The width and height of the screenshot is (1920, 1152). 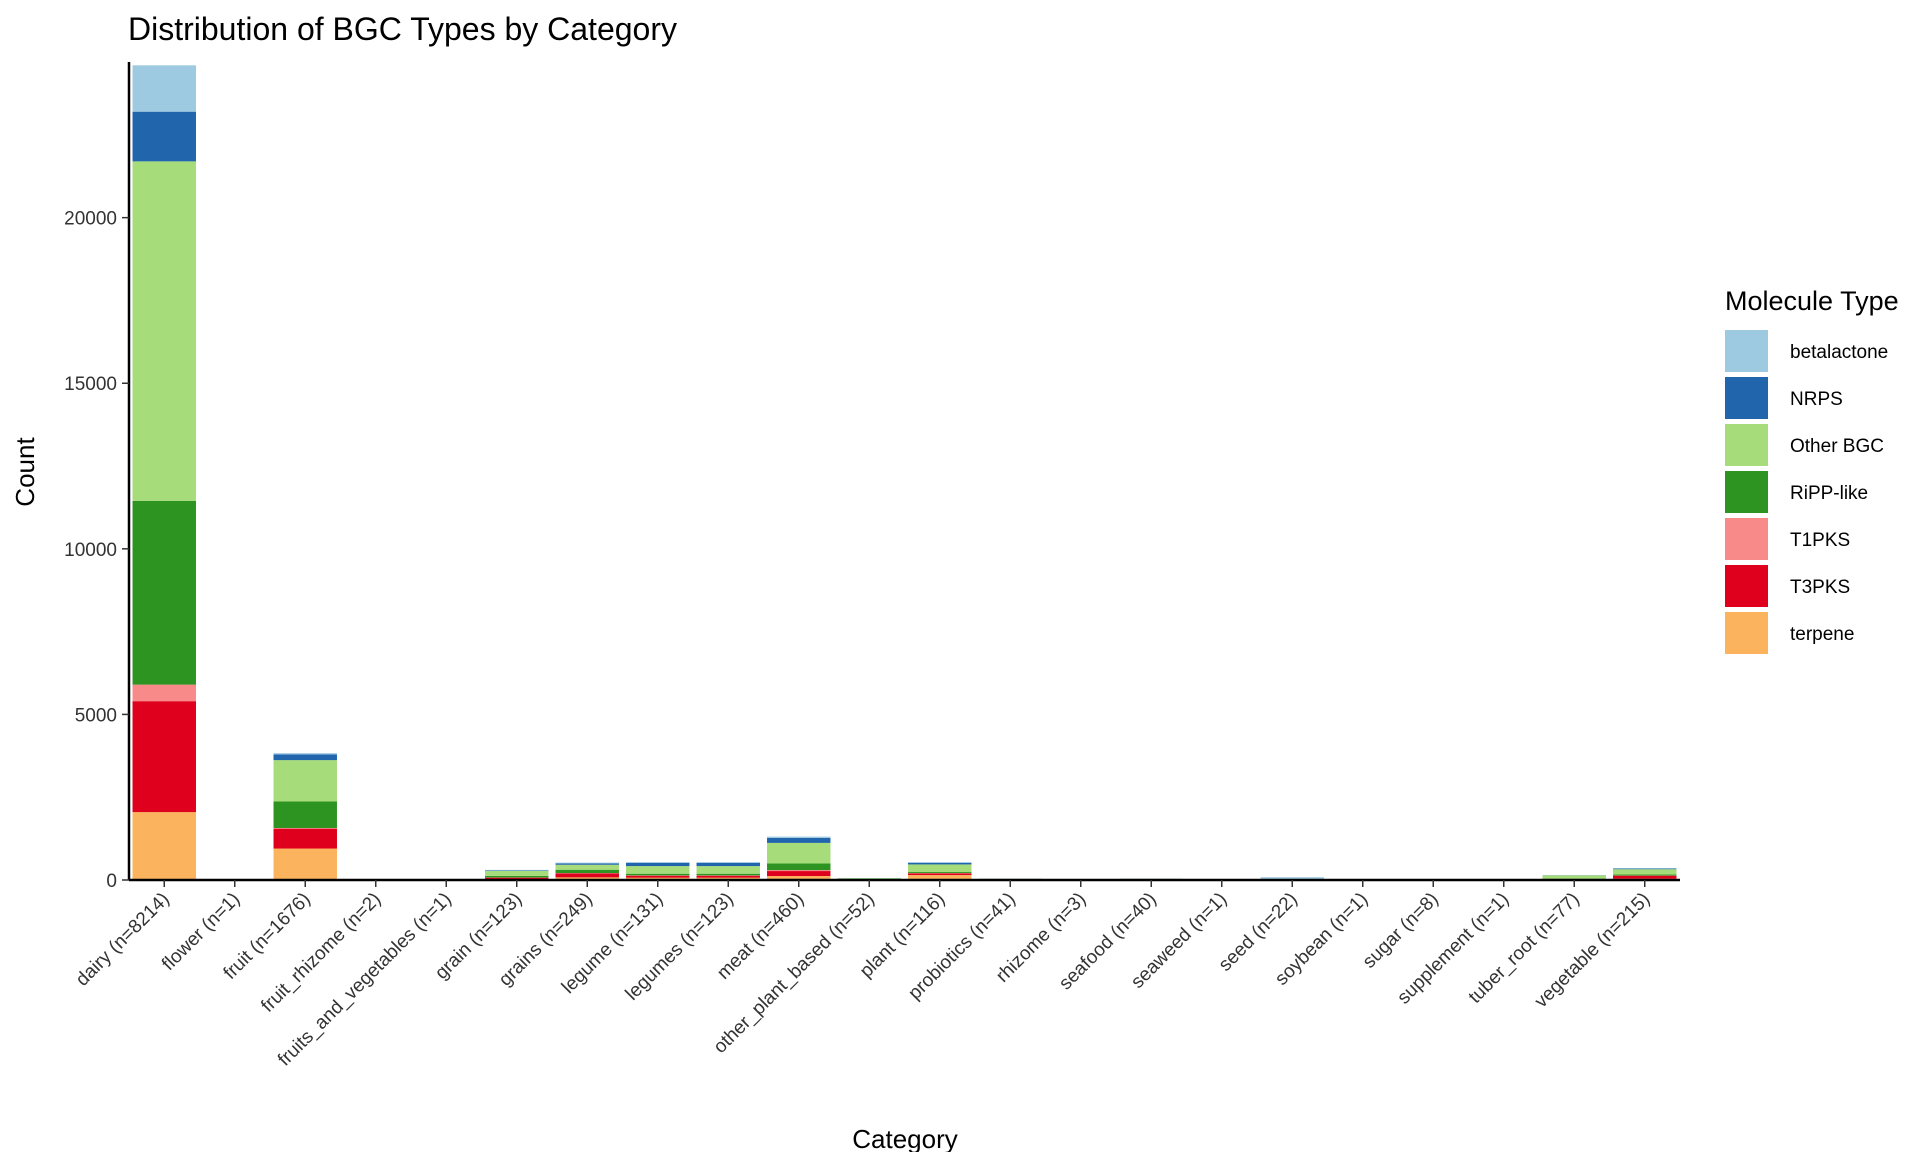 What do you see at coordinates (1820, 540) in the screenshot?
I see `legend-label: T1PKS` at bounding box center [1820, 540].